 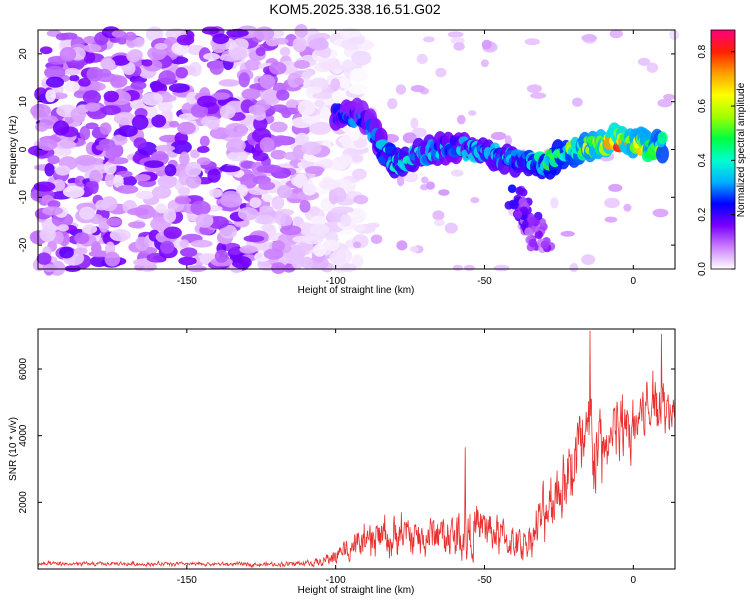 I want to click on colorbar-gradient, so click(x=723, y=149).